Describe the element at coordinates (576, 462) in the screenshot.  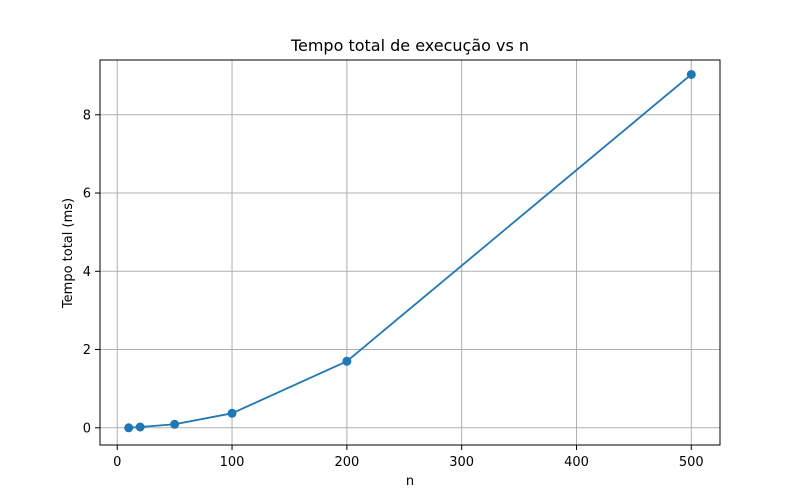
I see `x-tick-label: 400` at that location.